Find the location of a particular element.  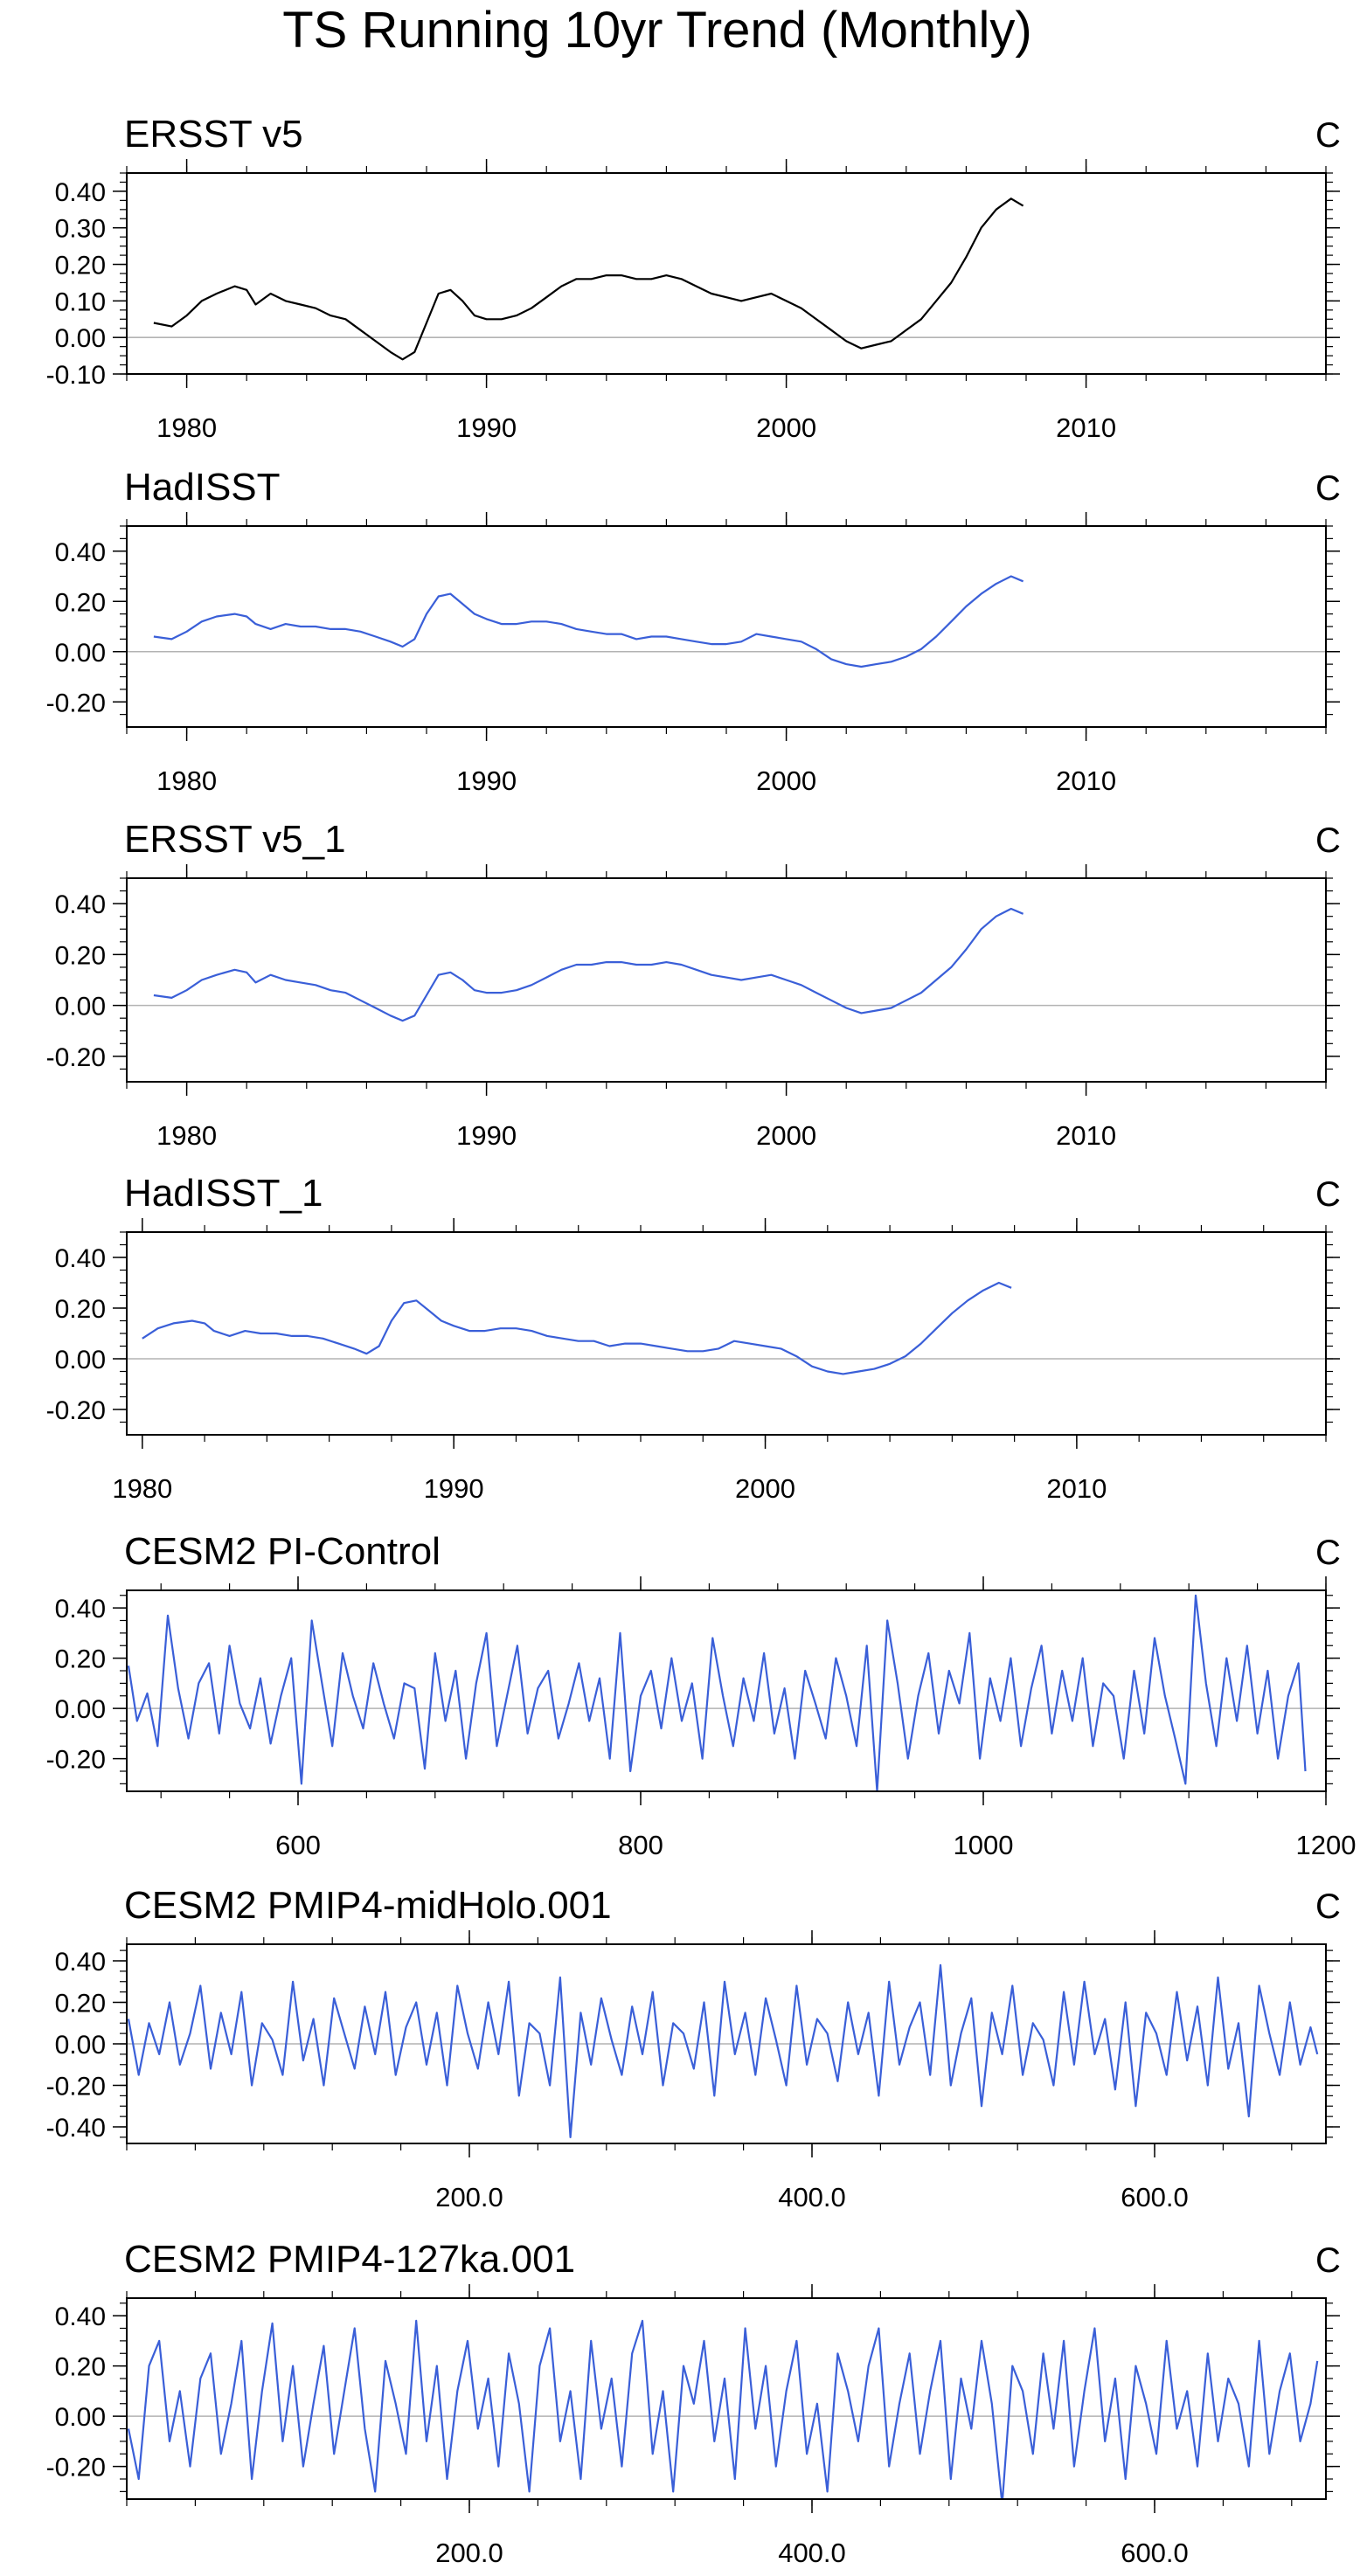

panel-title: HadISST is located at coordinates (202, 487).